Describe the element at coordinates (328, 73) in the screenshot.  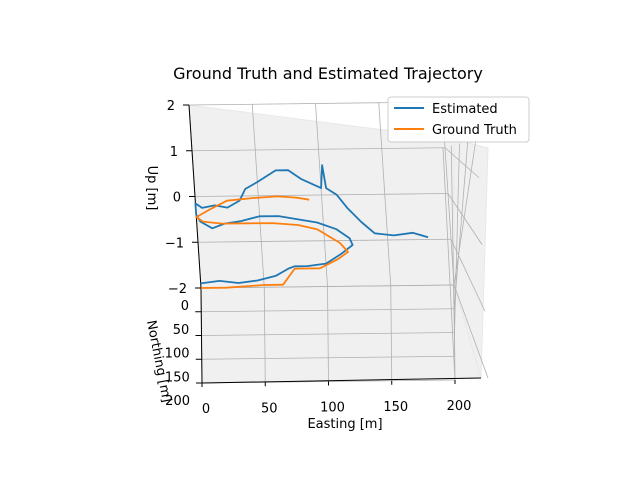
I see `chart-title: Ground Truth and Estimated Trajectory` at that location.